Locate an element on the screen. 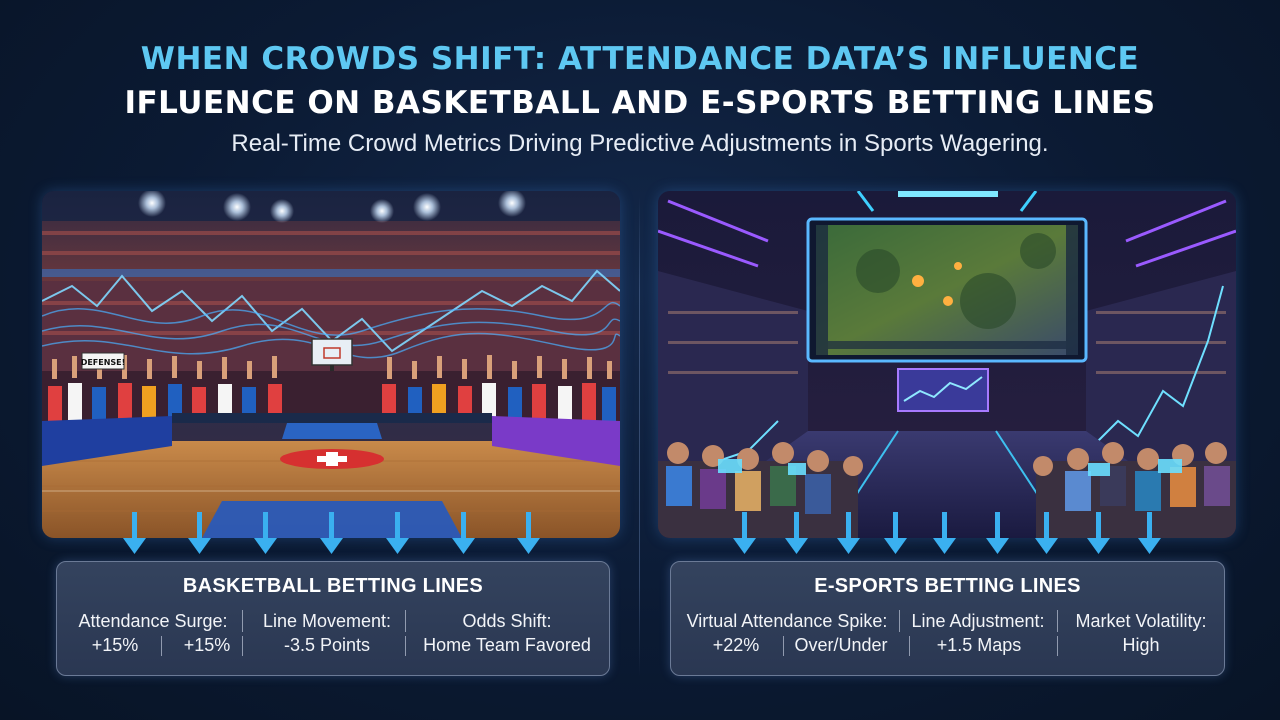 The image size is (1280, 720). line-adjustment-label: Line Adjustment: is located at coordinates (978, 621).